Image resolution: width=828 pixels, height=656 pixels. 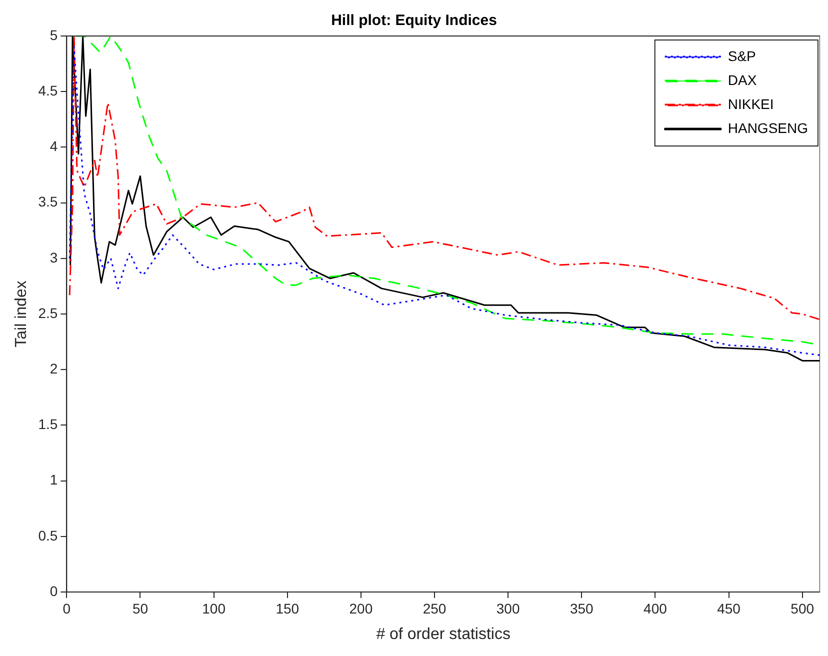 What do you see at coordinates (54, 34) in the screenshot?
I see `y-tick-label: 5` at bounding box center [54, 34].